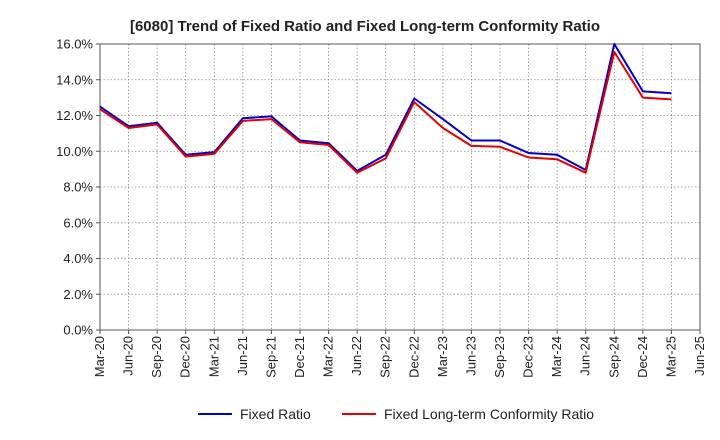 This screenshot has height=440, width=720. What do you see at coordinates (642, 357) in the screenshot?
I see `x-tick-label: Dec-24` at bounding box center [642, 357].